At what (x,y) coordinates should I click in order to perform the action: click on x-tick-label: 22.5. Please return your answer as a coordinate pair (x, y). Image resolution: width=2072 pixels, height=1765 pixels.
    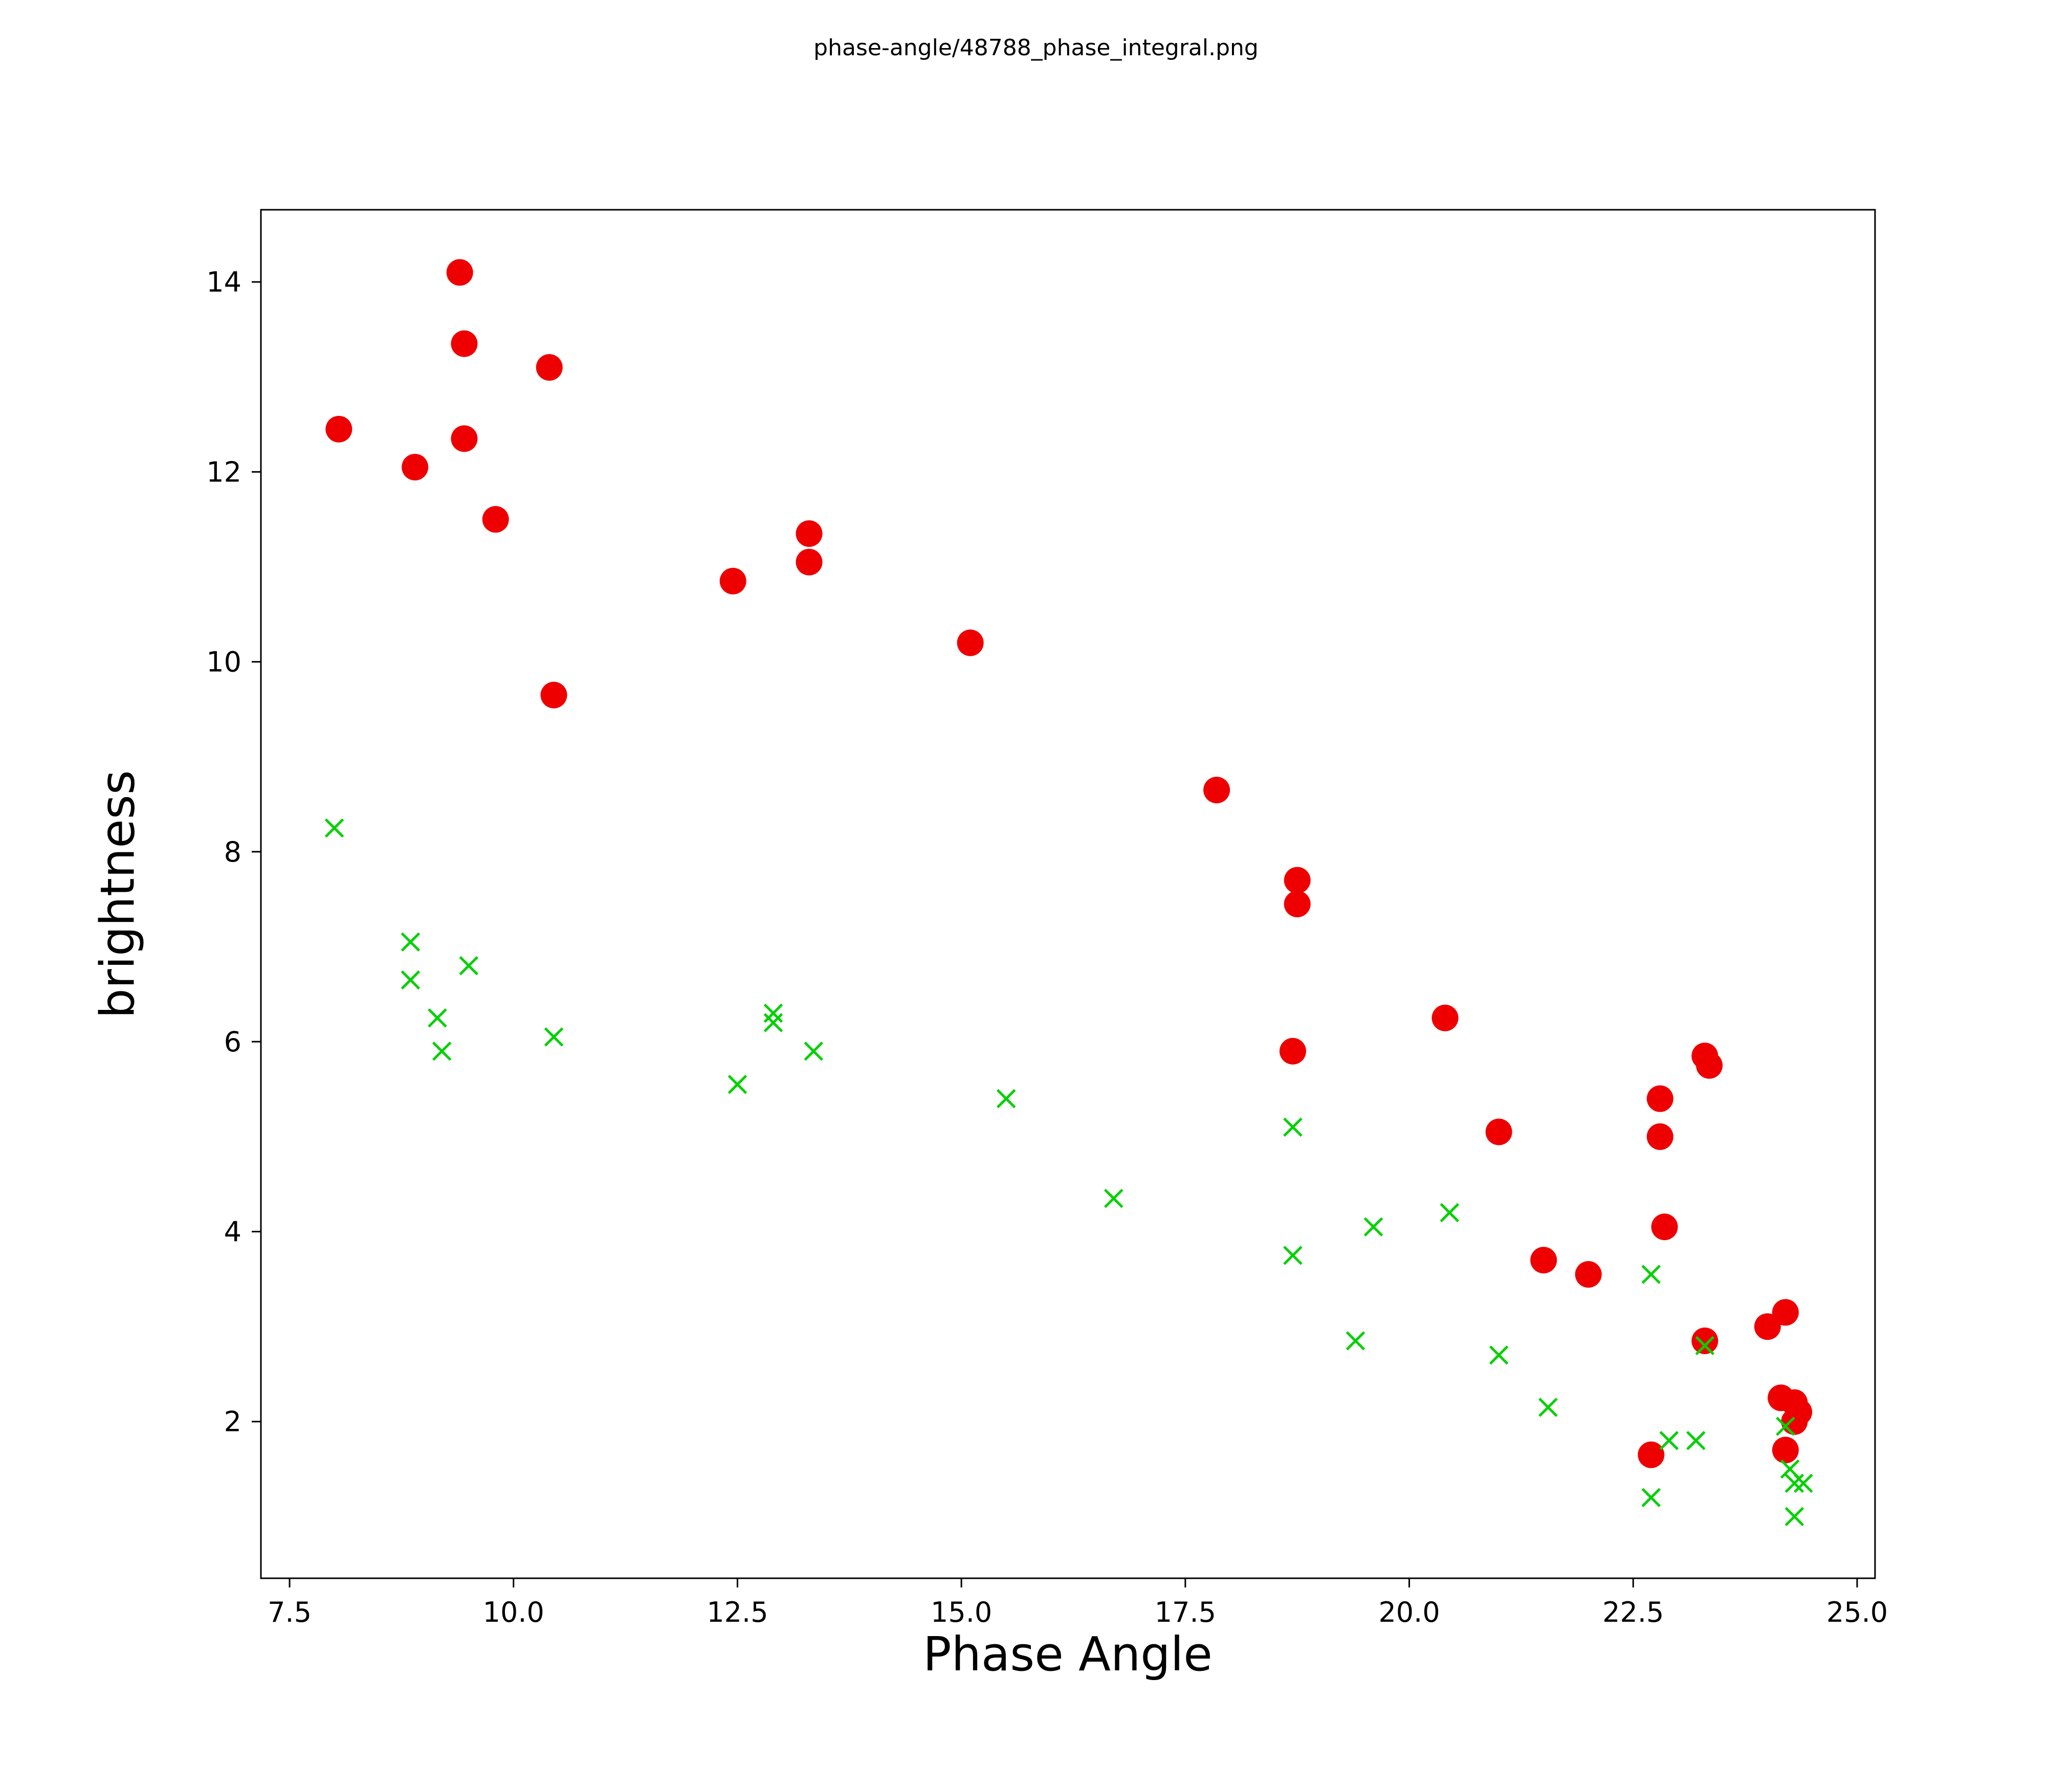
    Looking at the image, I should click on (1633, 1612).